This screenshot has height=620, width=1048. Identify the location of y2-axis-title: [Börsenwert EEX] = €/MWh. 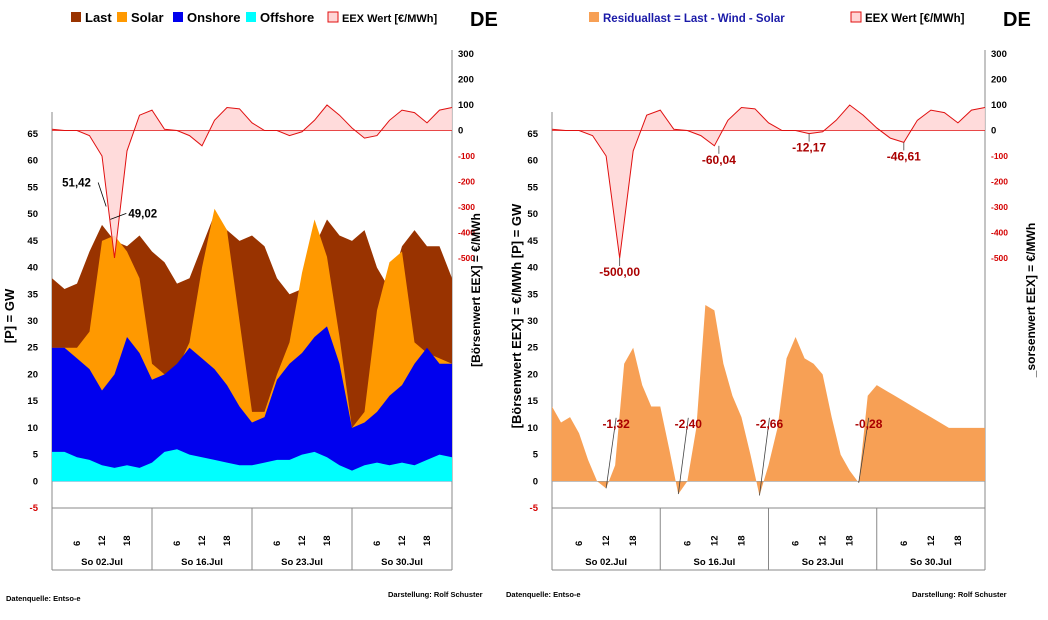
(476, 290).